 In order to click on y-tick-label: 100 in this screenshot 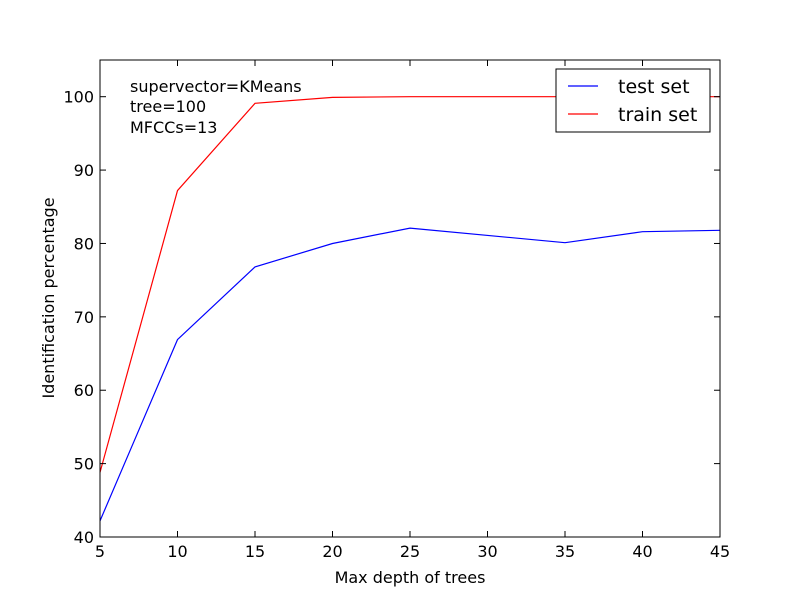, I will do `click(78, 97)`.